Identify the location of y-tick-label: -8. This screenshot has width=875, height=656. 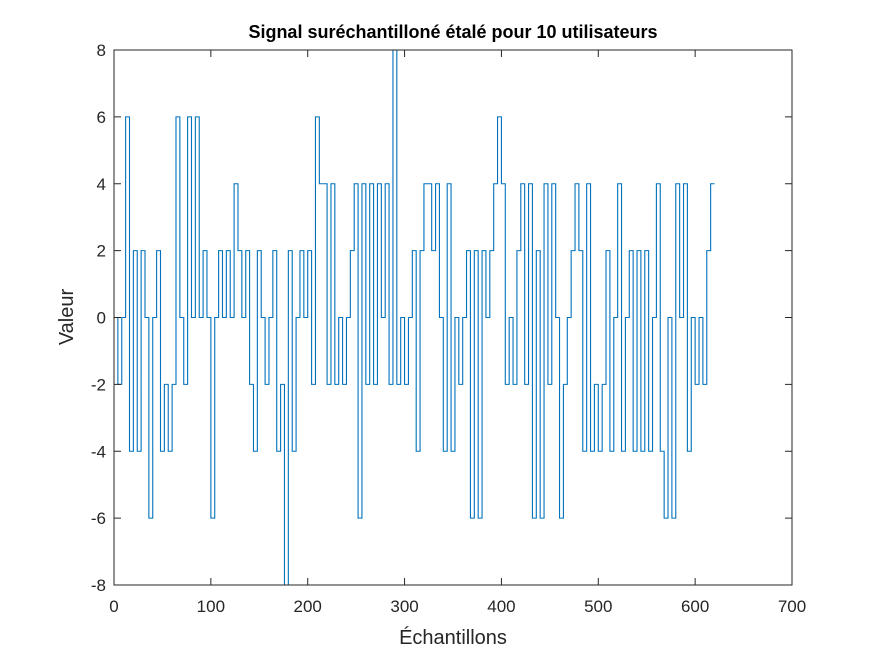
(98, 585).